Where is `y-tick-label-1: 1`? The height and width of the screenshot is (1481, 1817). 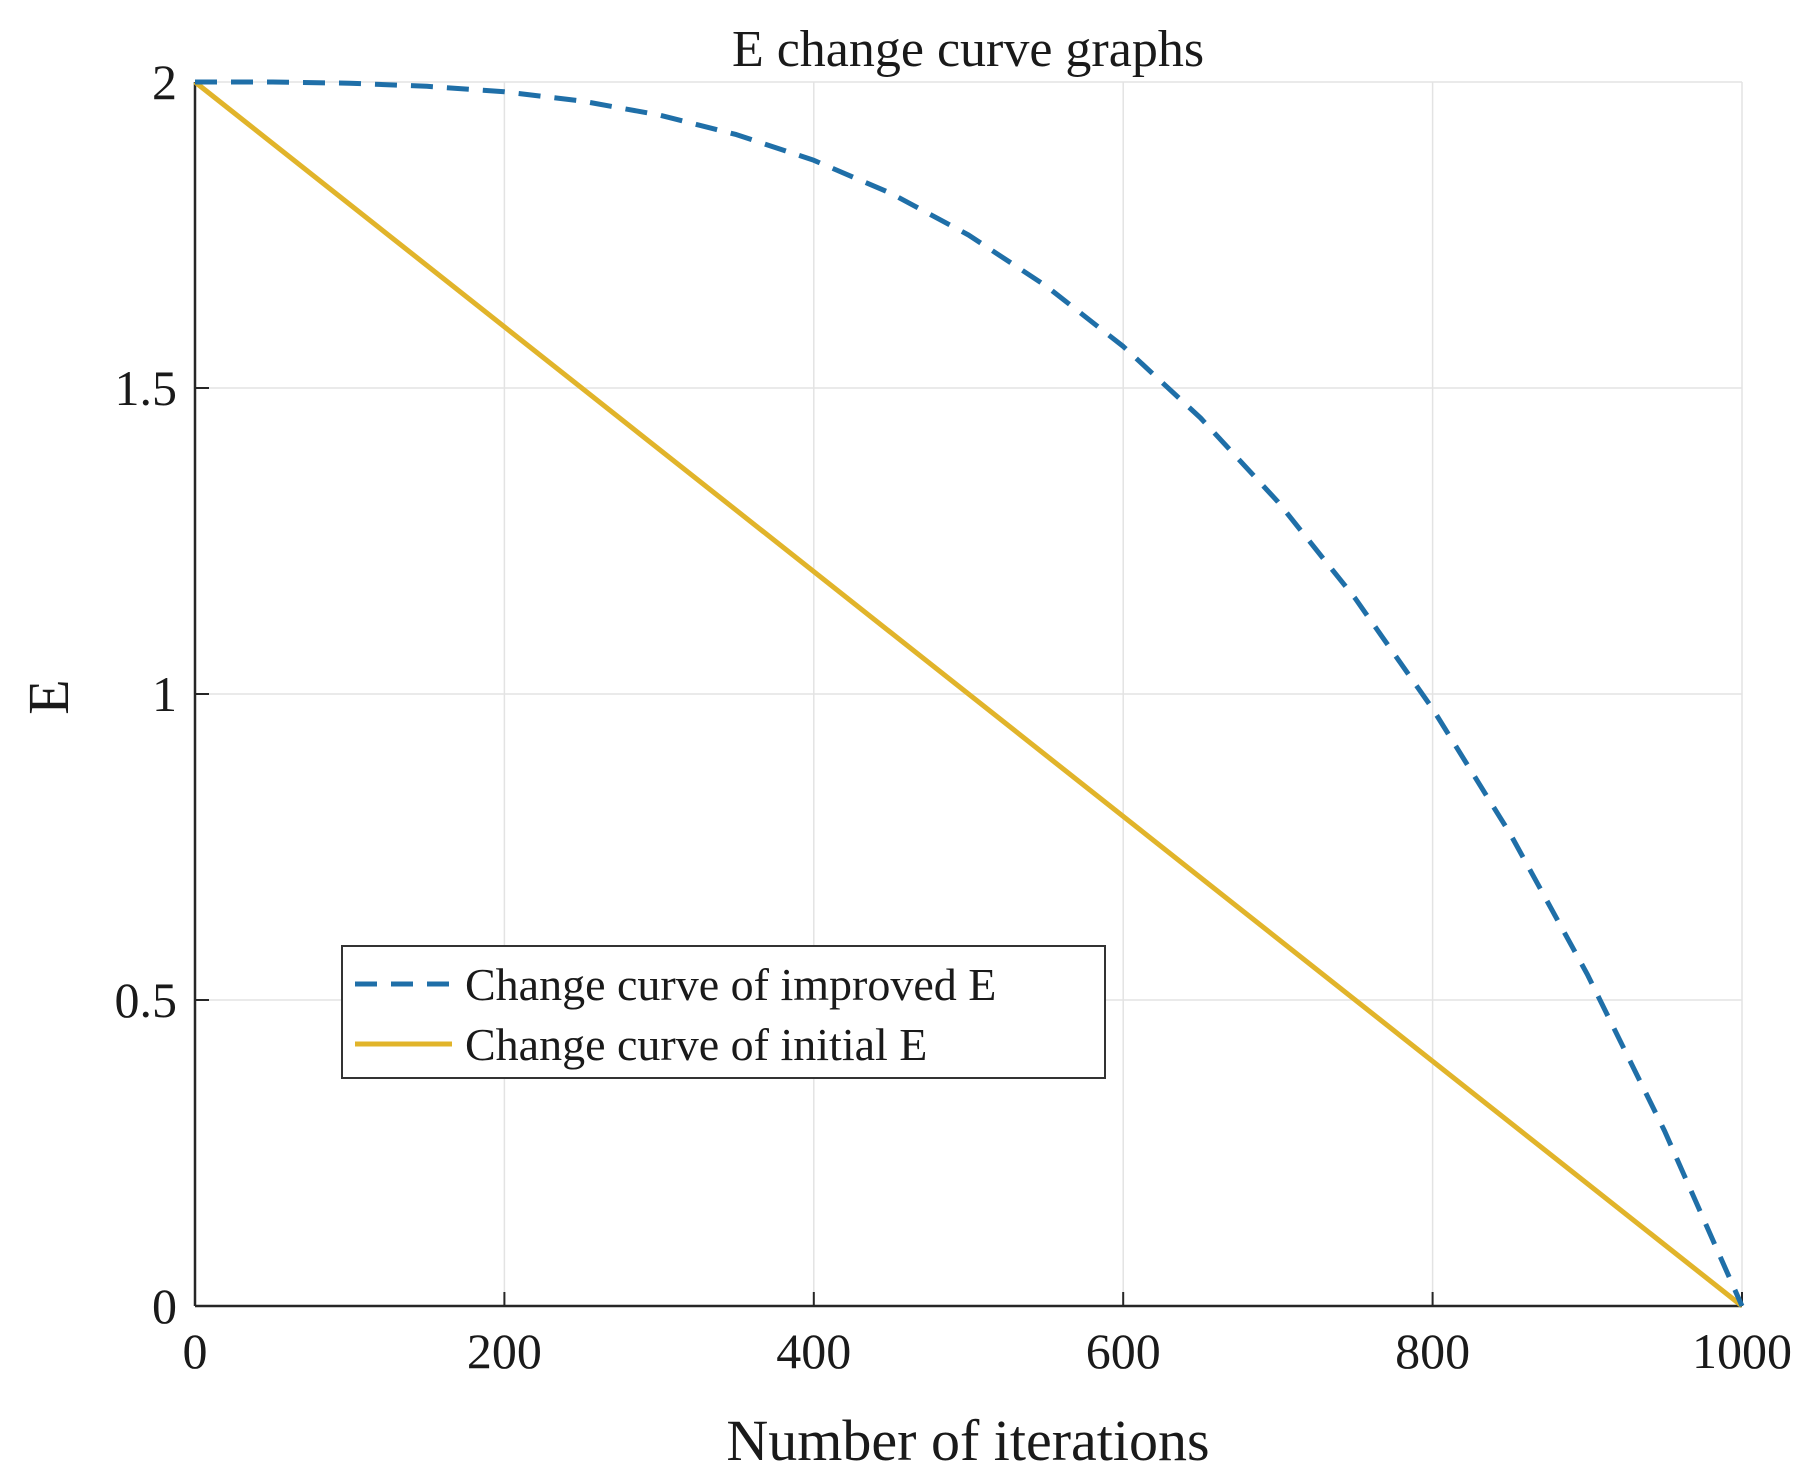 y-tick-label-1: 1 is located at coordinates (164, 694).